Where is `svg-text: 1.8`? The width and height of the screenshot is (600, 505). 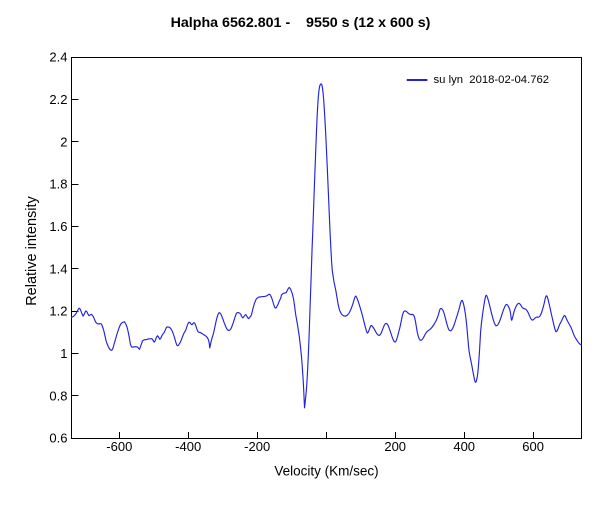 svg-text: 1.8 is located at coordinates (58, 184).